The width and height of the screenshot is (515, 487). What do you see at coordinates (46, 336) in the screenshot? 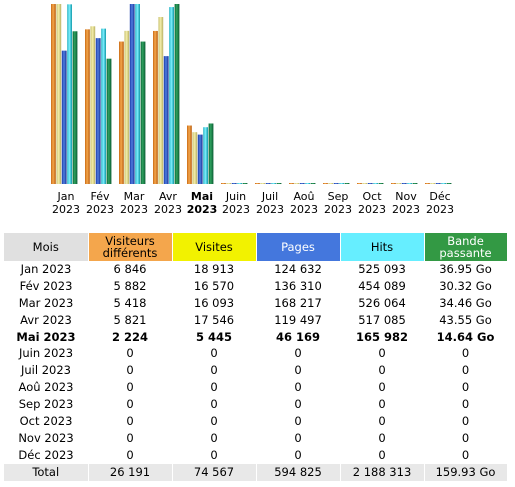
I see `cell-mois: Mai 2023` at bounding box center [46, 336].